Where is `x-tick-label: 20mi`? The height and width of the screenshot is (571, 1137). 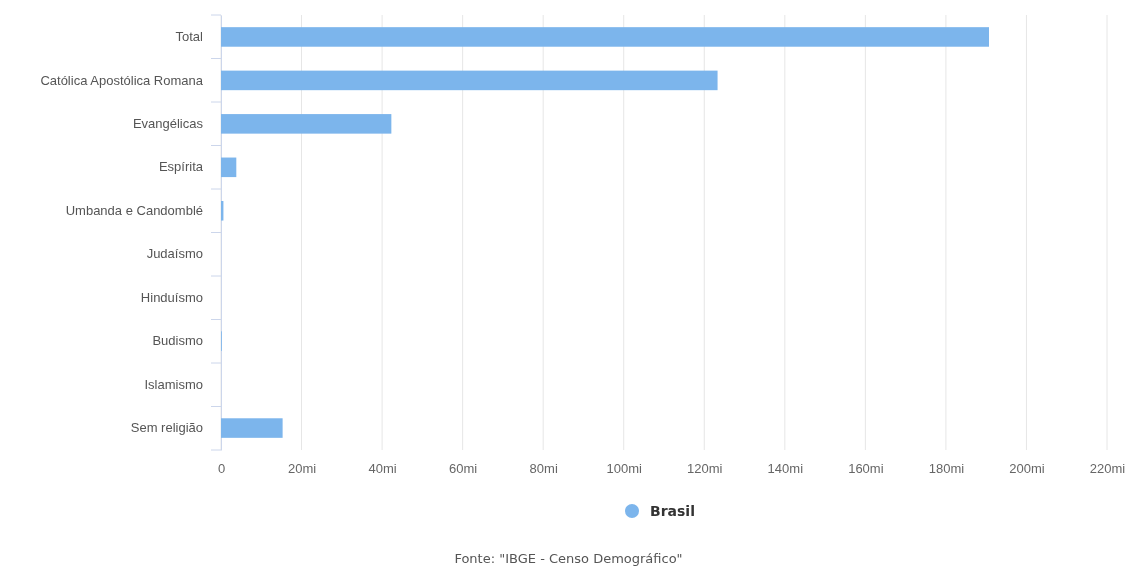 x-tick-label: 20mi is located at coordinates (302, 469).